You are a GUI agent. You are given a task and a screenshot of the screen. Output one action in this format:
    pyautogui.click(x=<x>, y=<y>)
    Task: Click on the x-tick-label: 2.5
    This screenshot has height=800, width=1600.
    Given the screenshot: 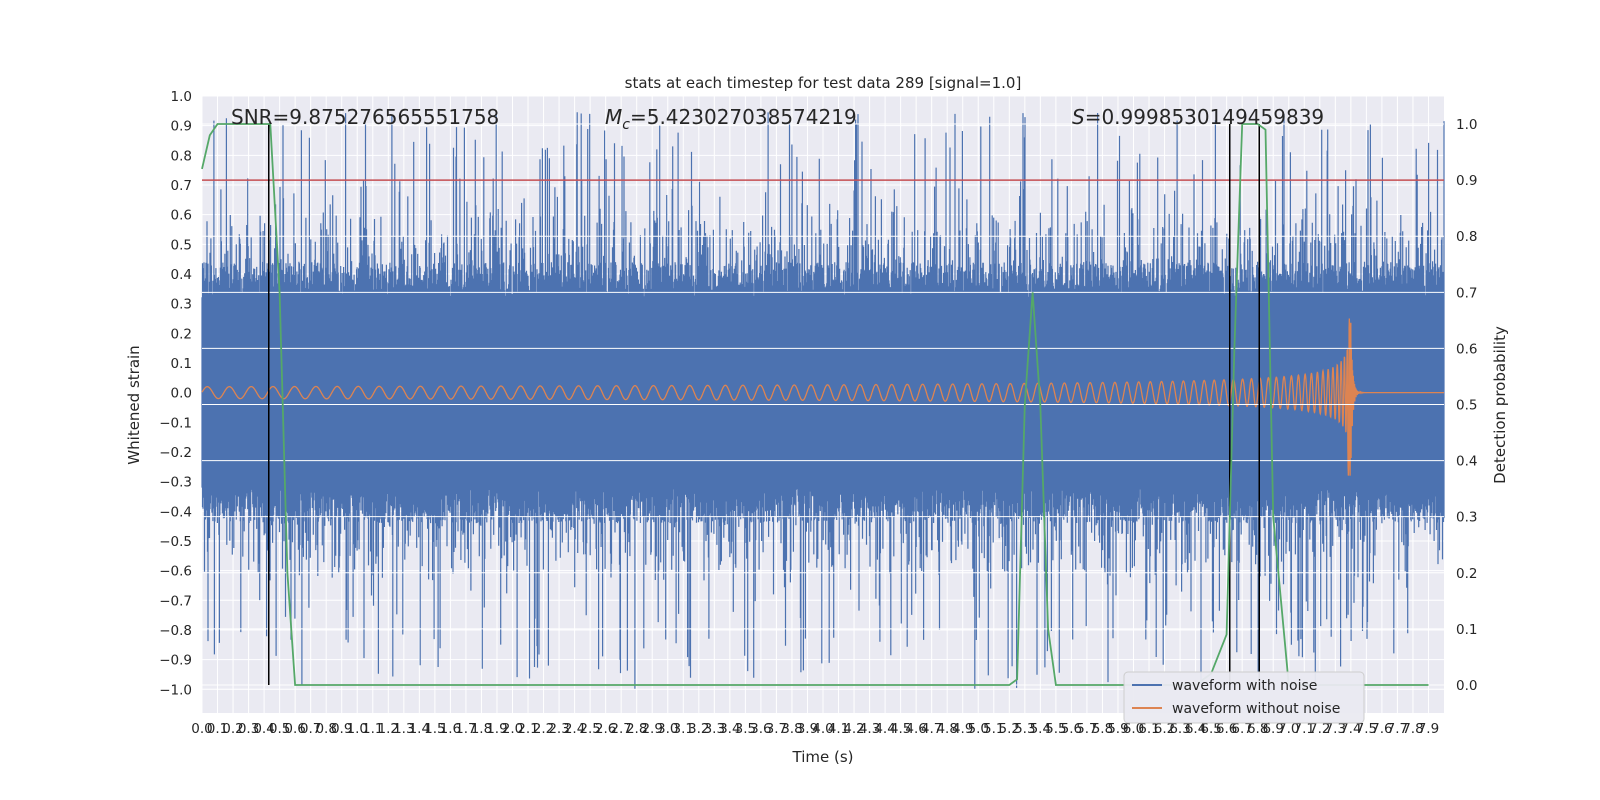 What is the action you would take?
    pyautogui.click(x=589, y=729)
    